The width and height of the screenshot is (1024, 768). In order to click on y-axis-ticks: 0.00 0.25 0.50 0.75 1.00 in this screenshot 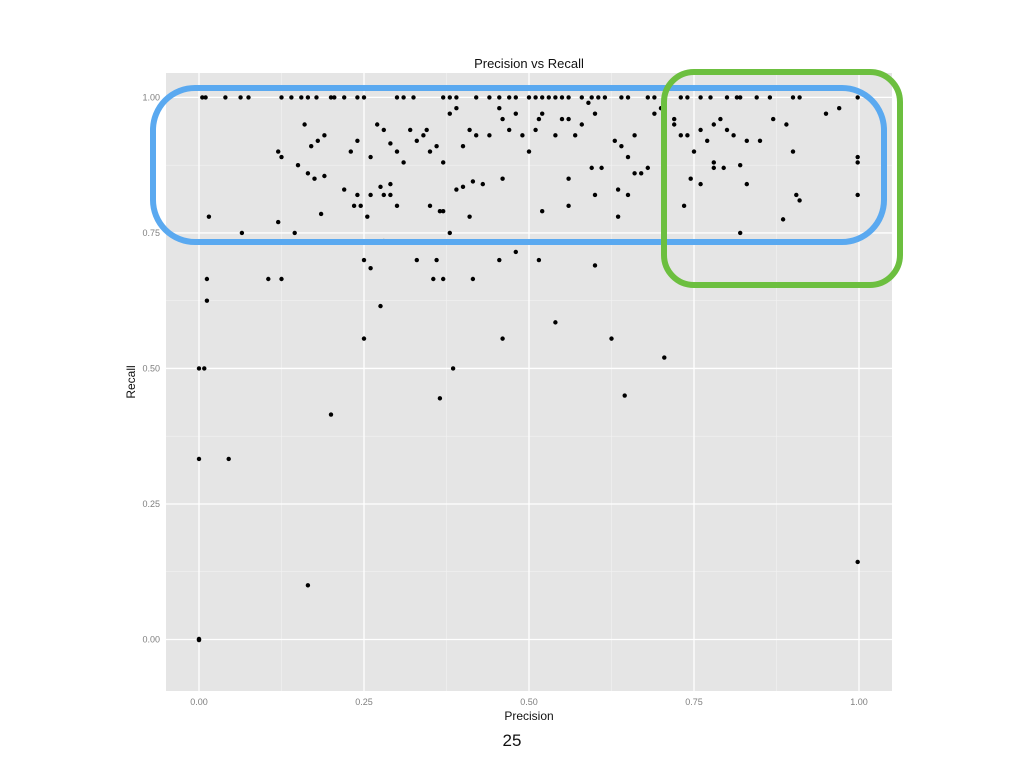, I will do `click(151, 368)`.